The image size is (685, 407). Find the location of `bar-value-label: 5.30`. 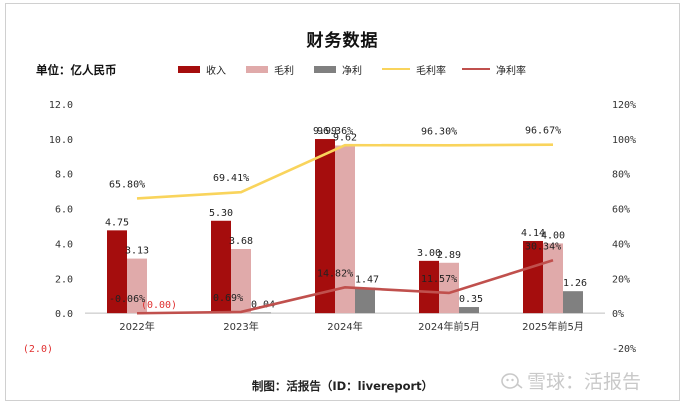

bar-value-label: 5.30 is located at coordinates (221, 213).